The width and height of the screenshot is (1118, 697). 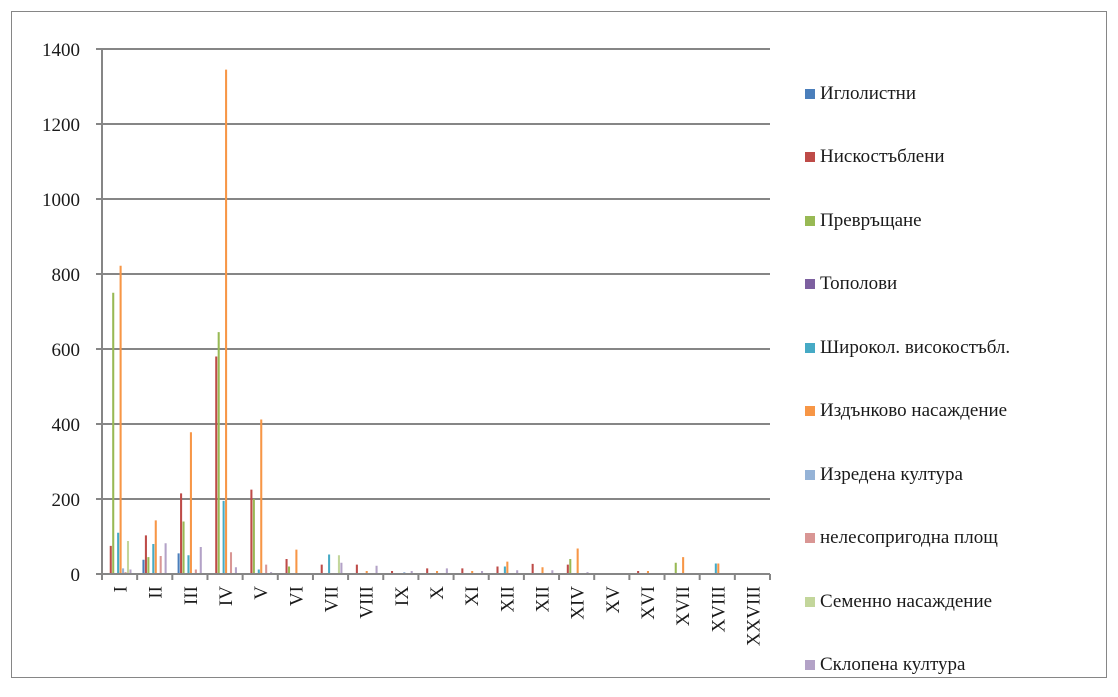 What do you see at coordinates (66, 350) in the screenshot?
I see `y-tick-label: 600` at bounding box center [66, 350].